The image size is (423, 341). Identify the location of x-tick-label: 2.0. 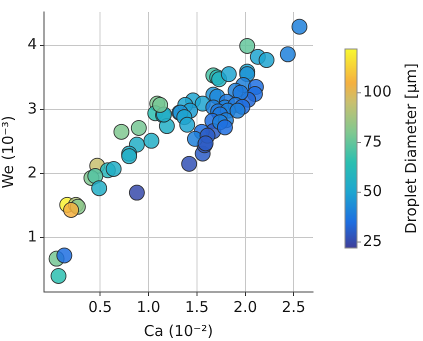
(245, 307).